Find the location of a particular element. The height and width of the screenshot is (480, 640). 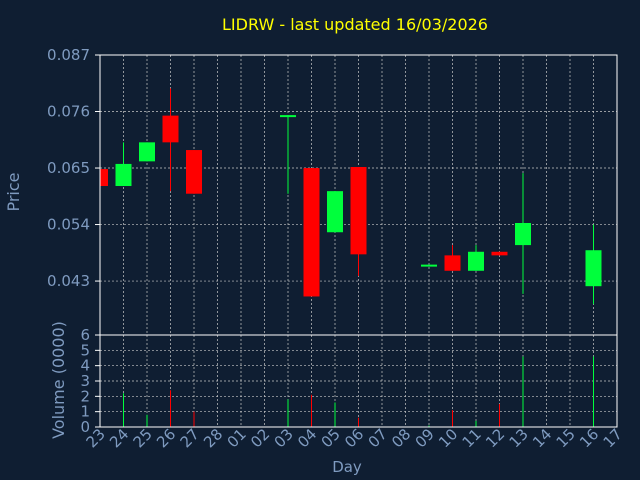

price-tick-label: 0.087 is located at coordinates (68, 55).